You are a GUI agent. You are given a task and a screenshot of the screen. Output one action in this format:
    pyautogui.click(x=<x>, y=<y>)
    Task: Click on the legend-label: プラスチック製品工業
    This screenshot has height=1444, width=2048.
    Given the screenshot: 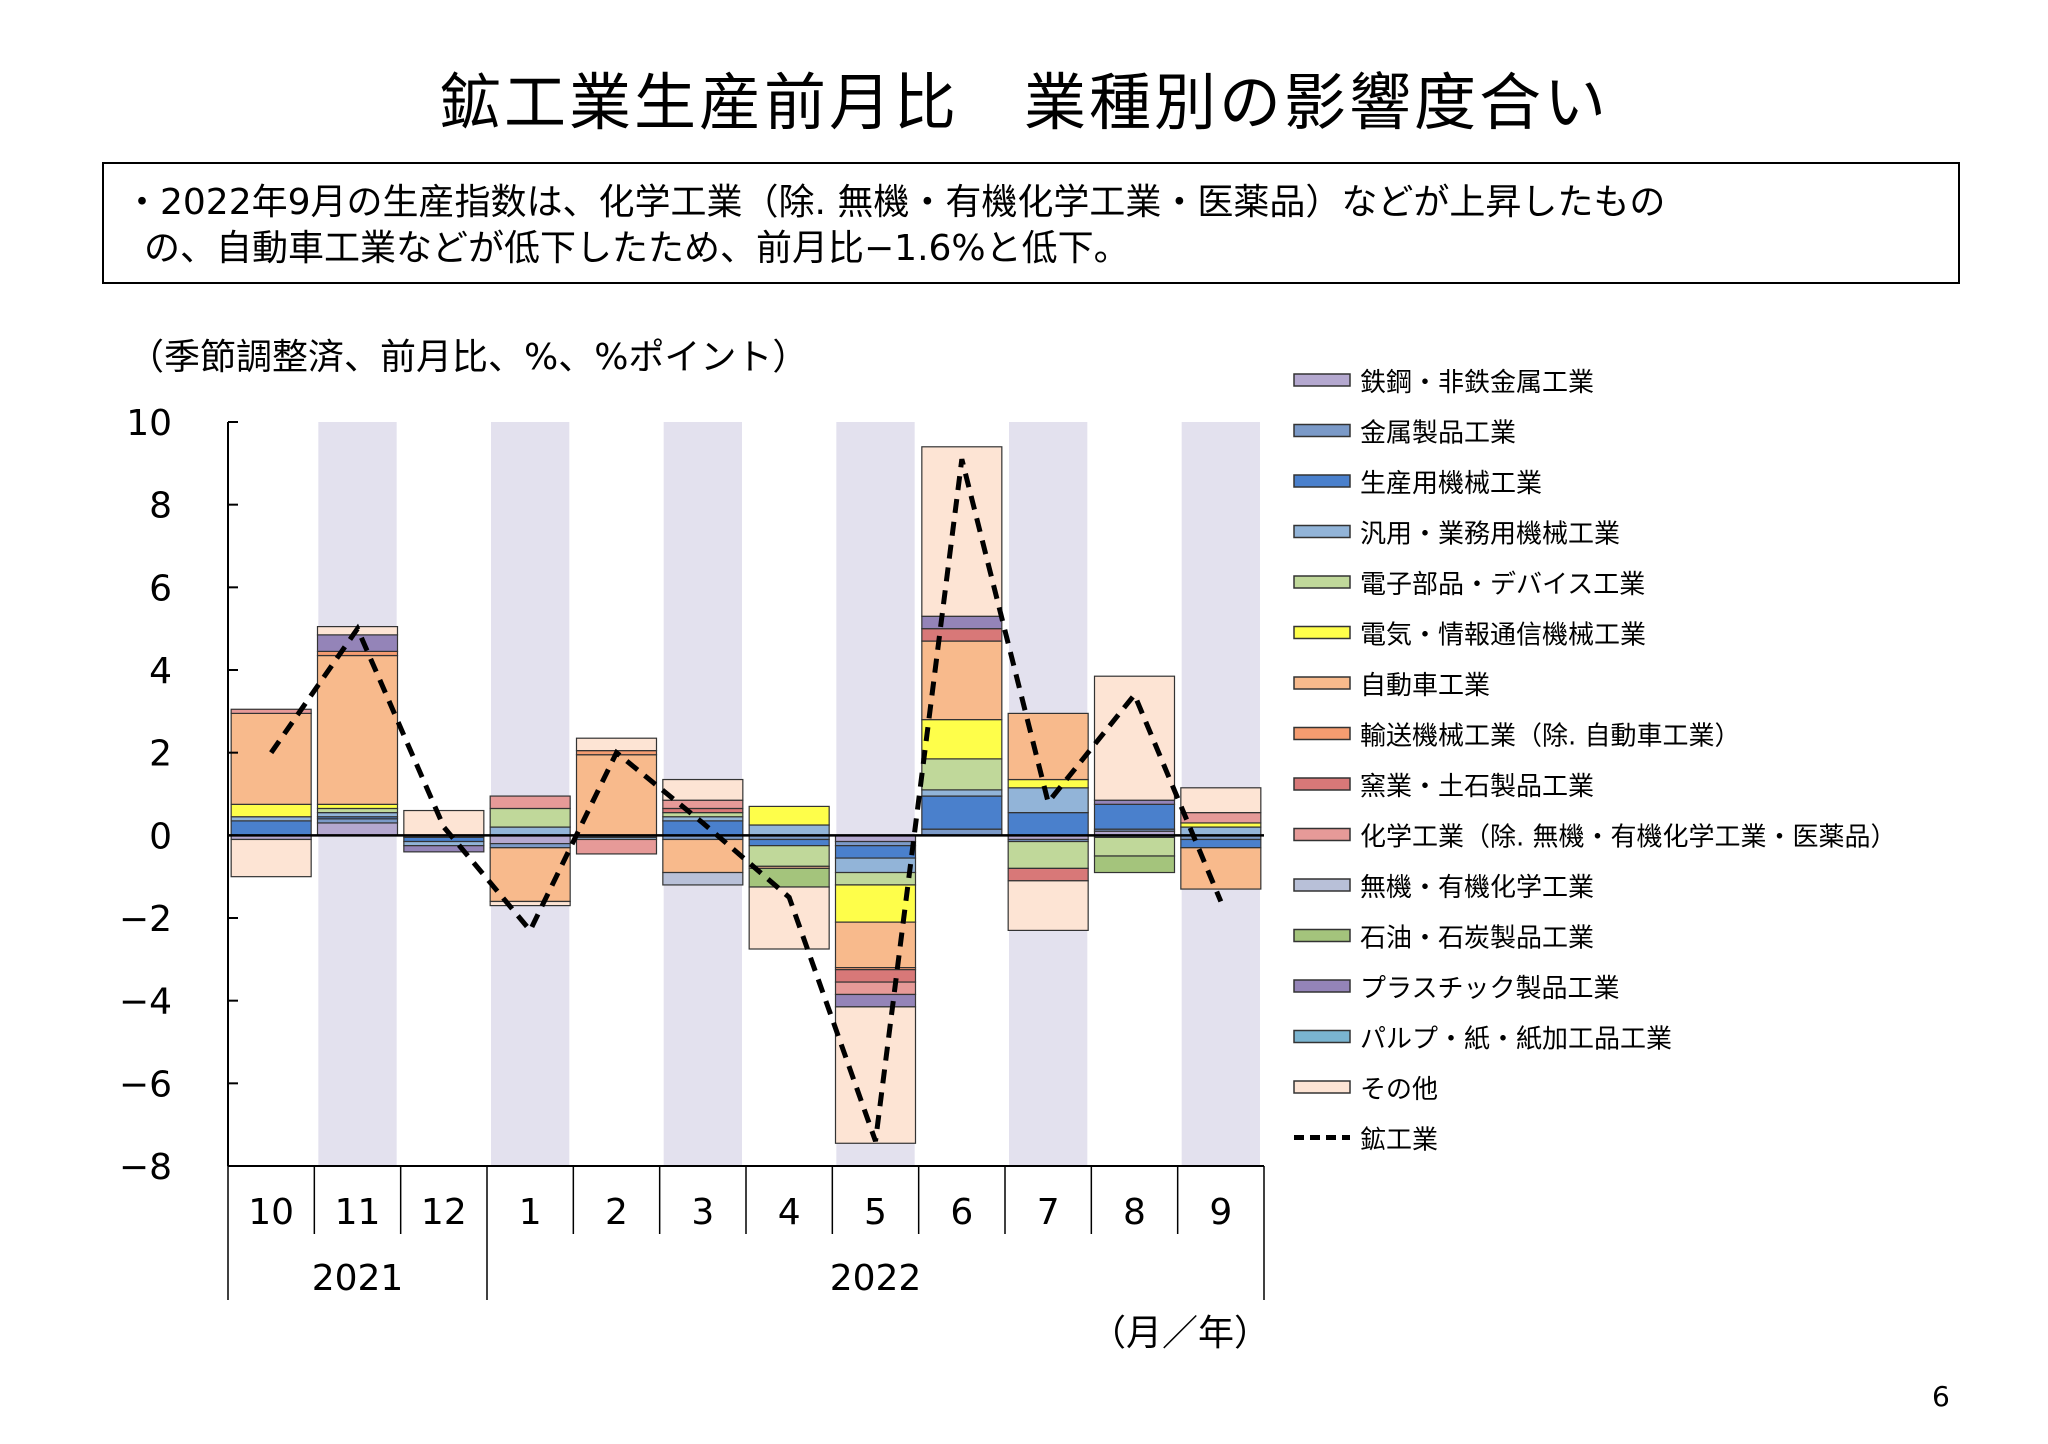 What is the action you would take?
    pyautogui.click(x=1489, y=989)
    